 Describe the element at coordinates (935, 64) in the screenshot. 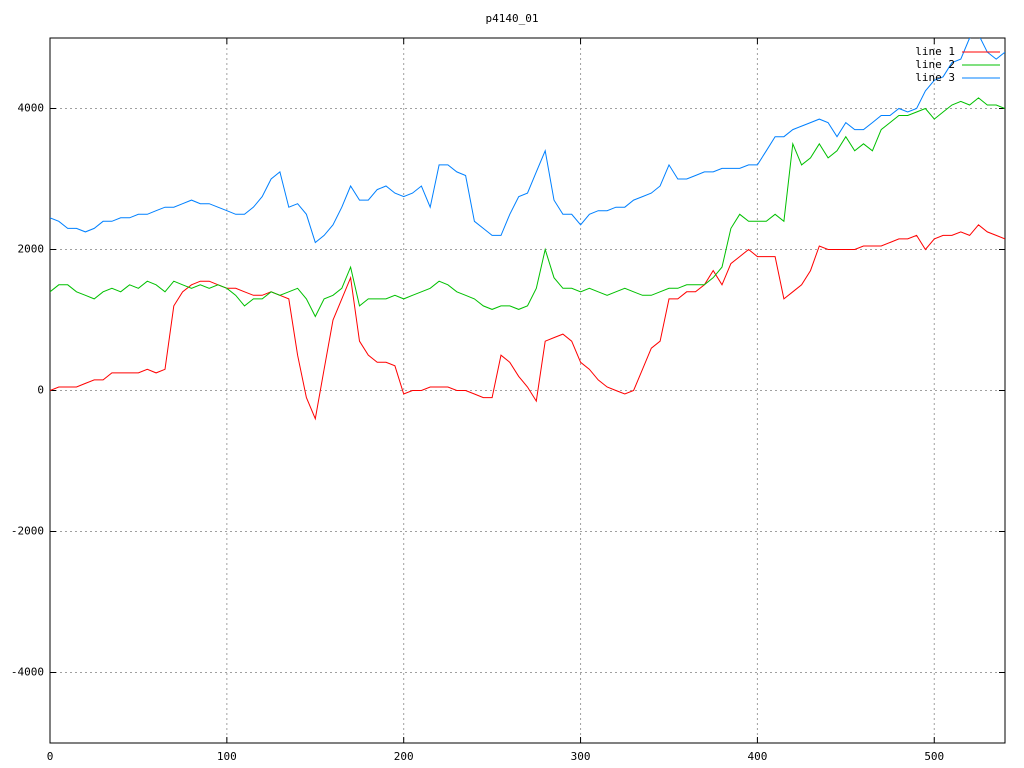

I see `legend-label: line 2` at that location.